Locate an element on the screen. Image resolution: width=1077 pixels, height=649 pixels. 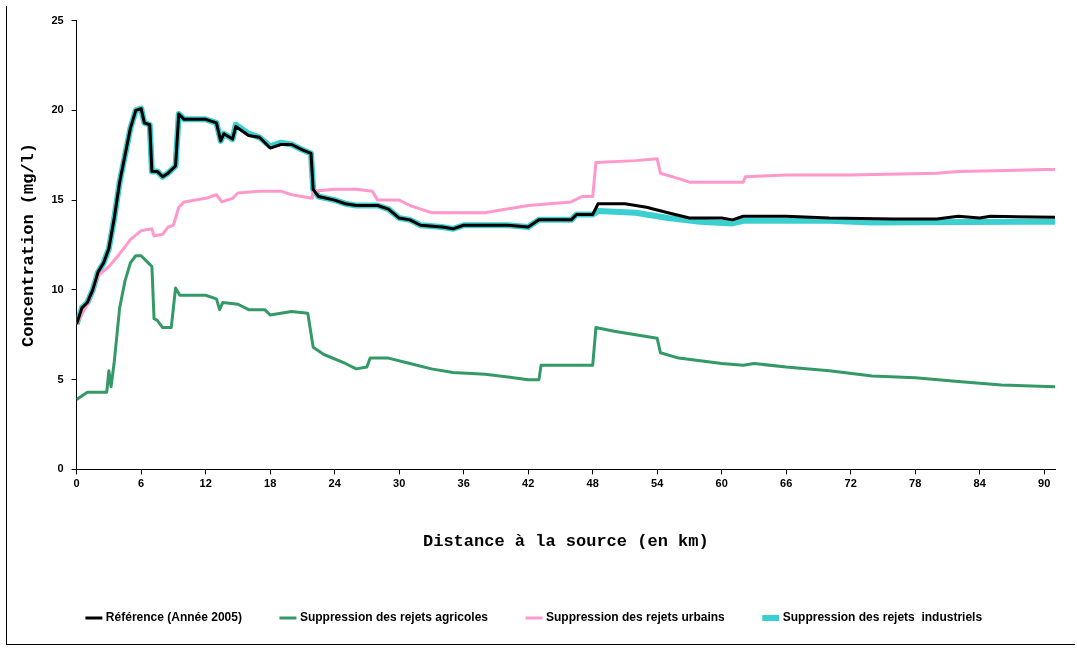
legend-label: Suppression des rejets urbains is located at coordinates (636, 617).